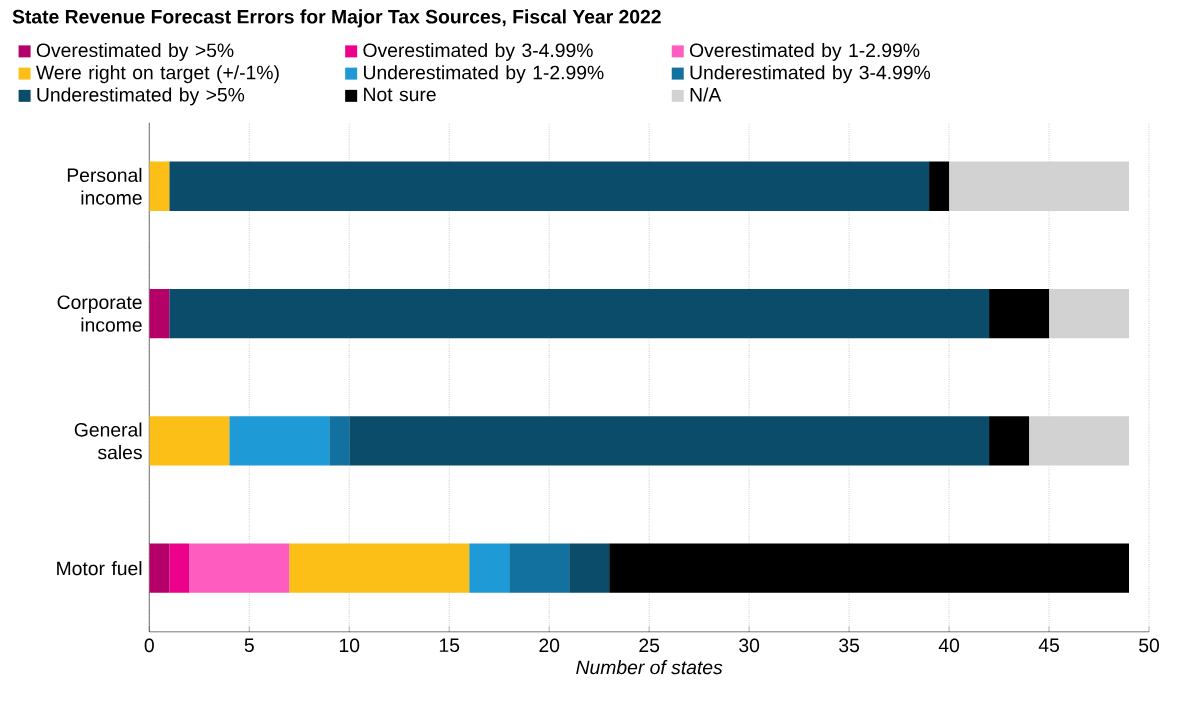 This screenshot has width=1185, height=705. Describe the element at coordinates (108, 441) in the screenshot. I see `y-tick-label: General sales` at that location.